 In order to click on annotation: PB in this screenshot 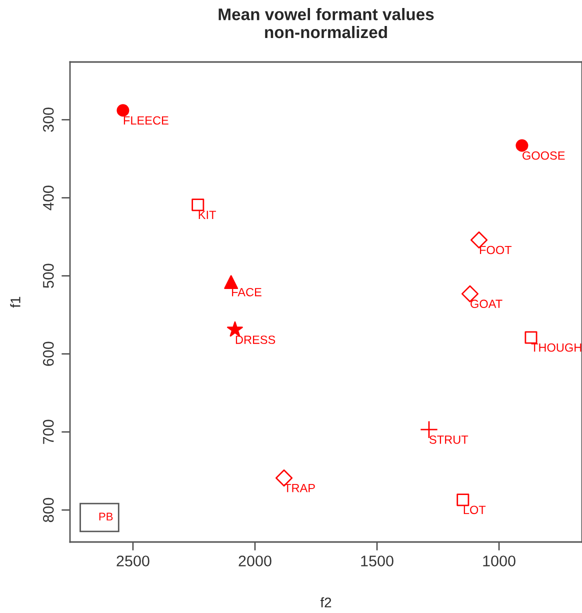, I will do `click(106, 516)`.